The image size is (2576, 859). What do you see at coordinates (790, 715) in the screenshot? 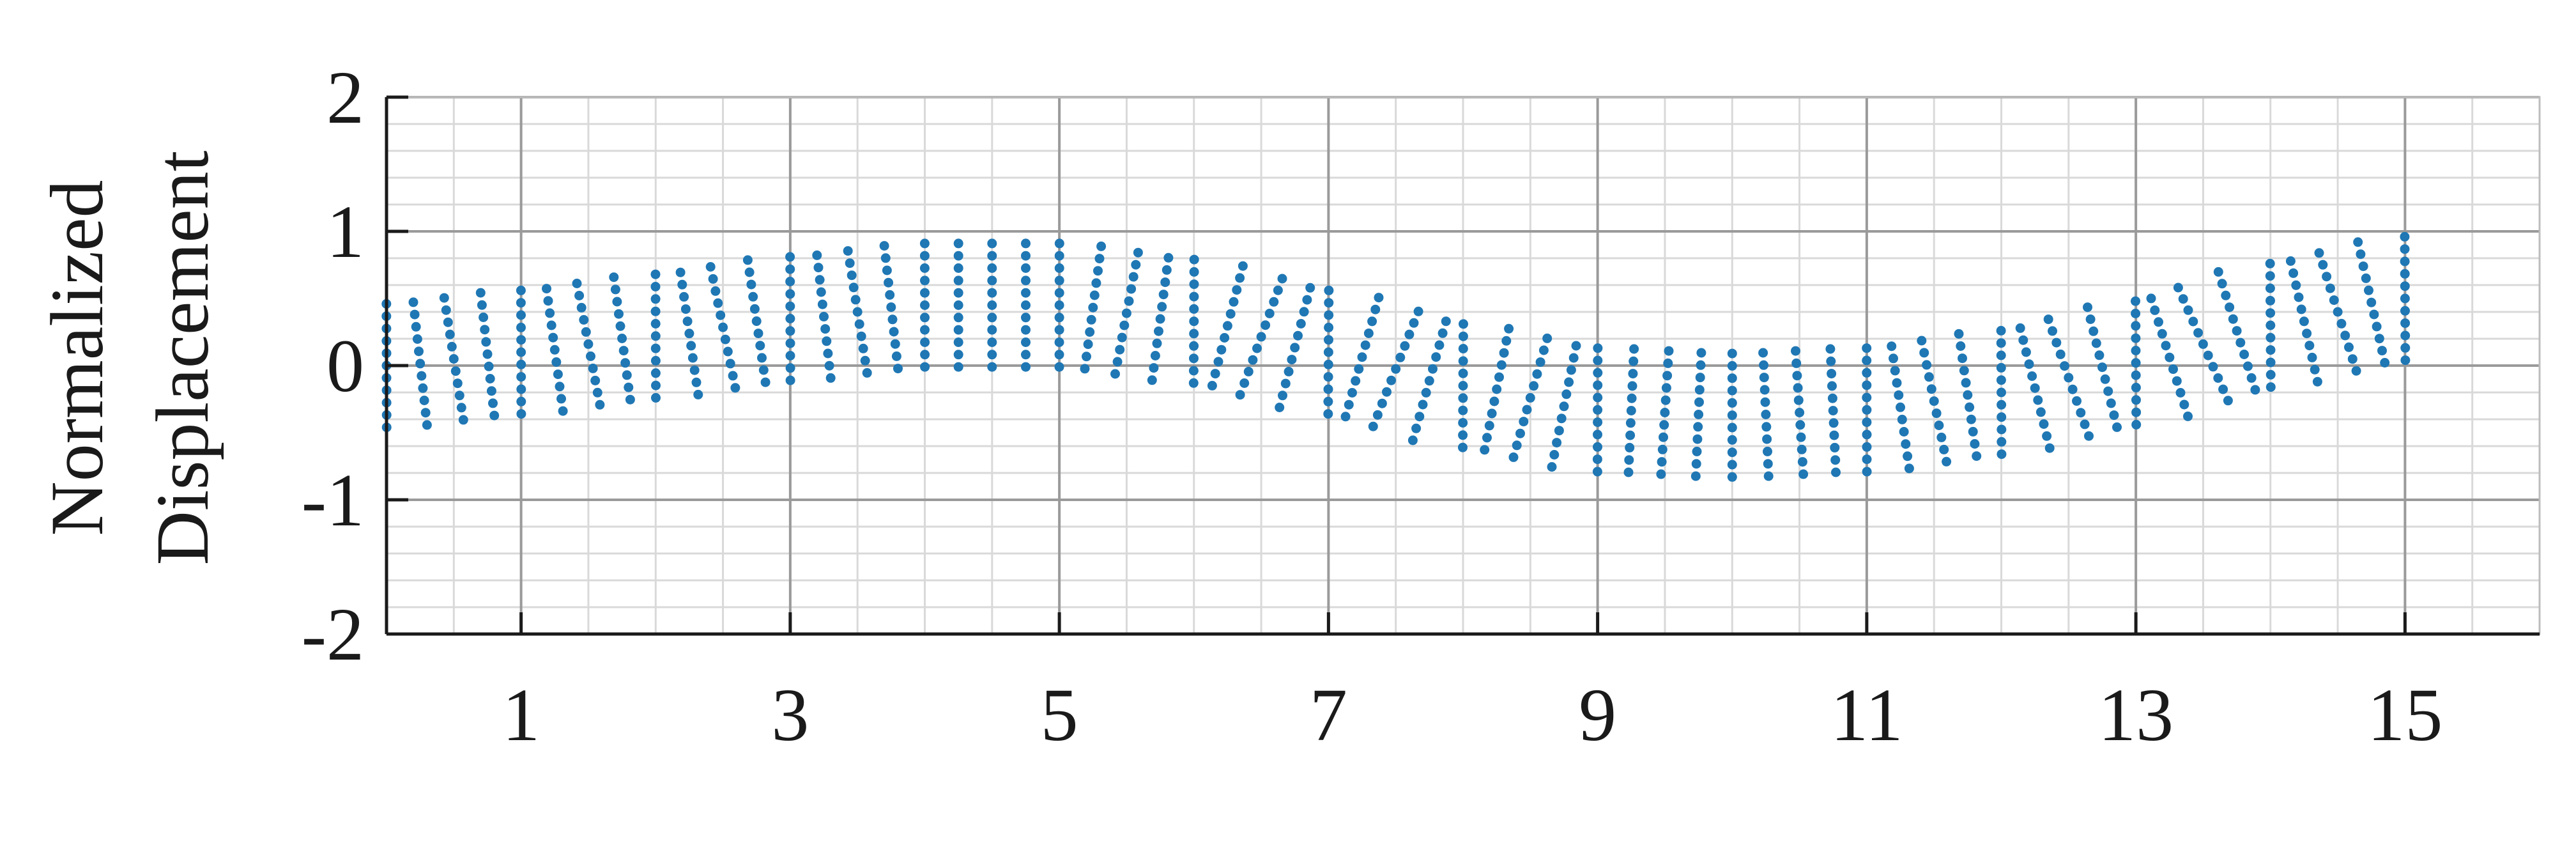
I see `x-tick-label: 3` at bounding box center [790, 715].